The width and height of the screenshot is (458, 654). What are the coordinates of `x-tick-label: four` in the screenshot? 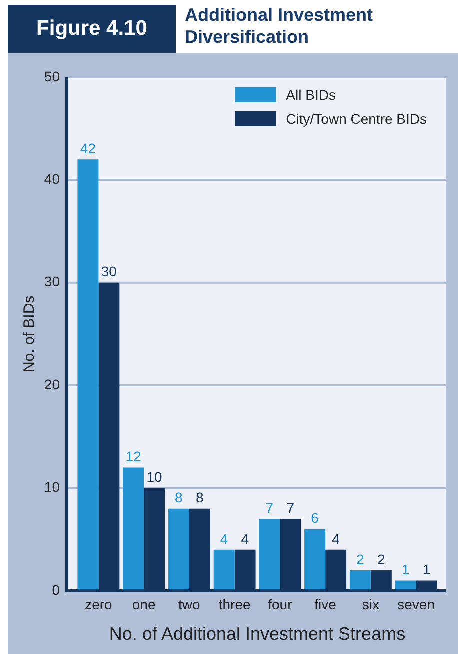 It's located at (280, 604).